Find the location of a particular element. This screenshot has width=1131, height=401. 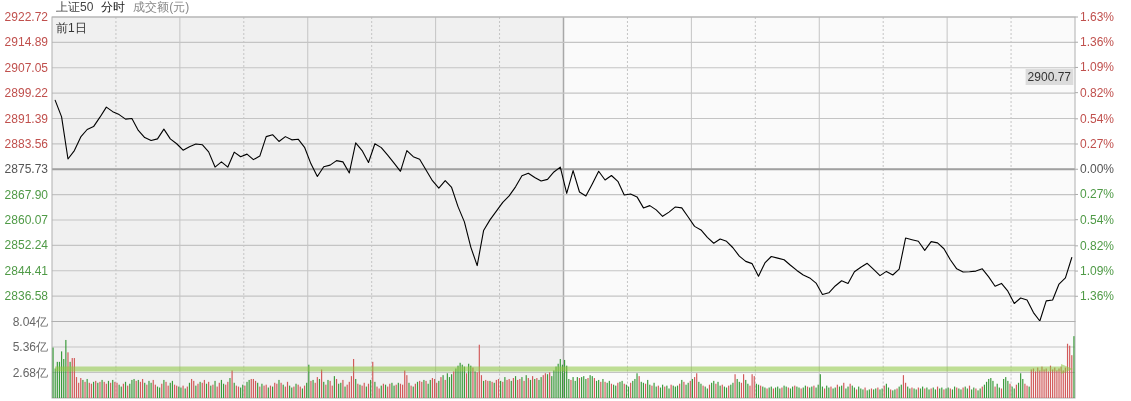

text: 成交额(元) is located at coordinates (161, 7).